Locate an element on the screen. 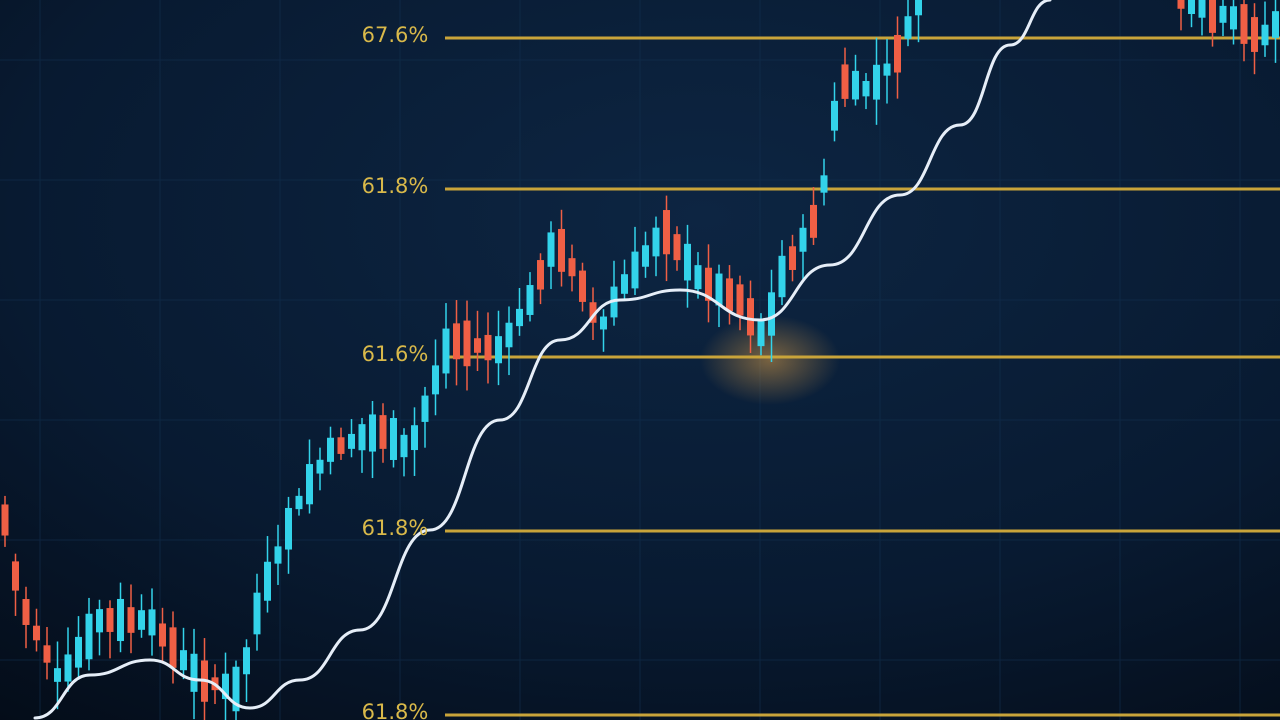 The image size is (1280, 720). level-label: 61.6% is located at coordinates (395, 354).